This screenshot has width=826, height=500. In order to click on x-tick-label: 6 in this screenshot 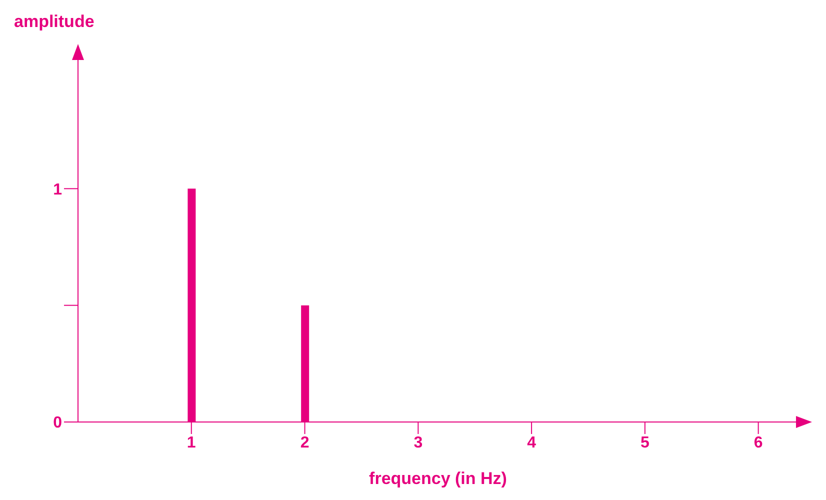, I will do `click(758, 443)`.